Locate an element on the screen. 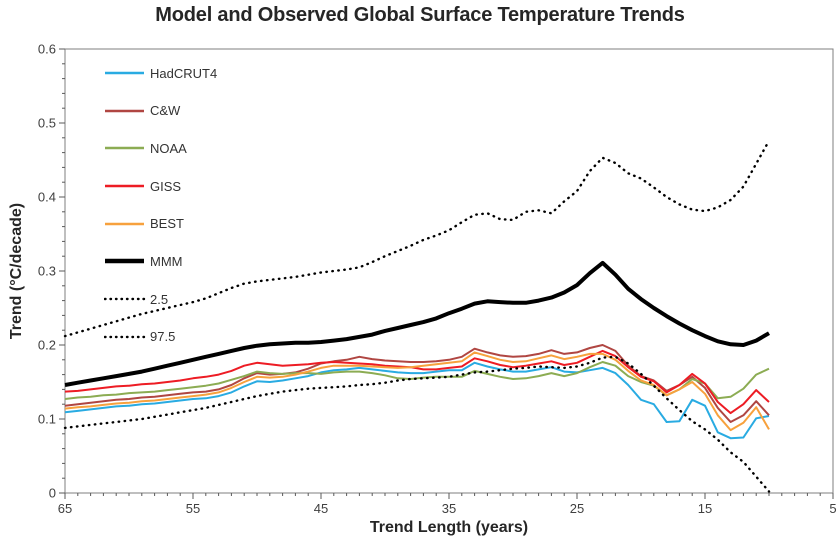 This screenshot has width=840, height=548. legend-label: BEST is located at coordinates (167, 224).